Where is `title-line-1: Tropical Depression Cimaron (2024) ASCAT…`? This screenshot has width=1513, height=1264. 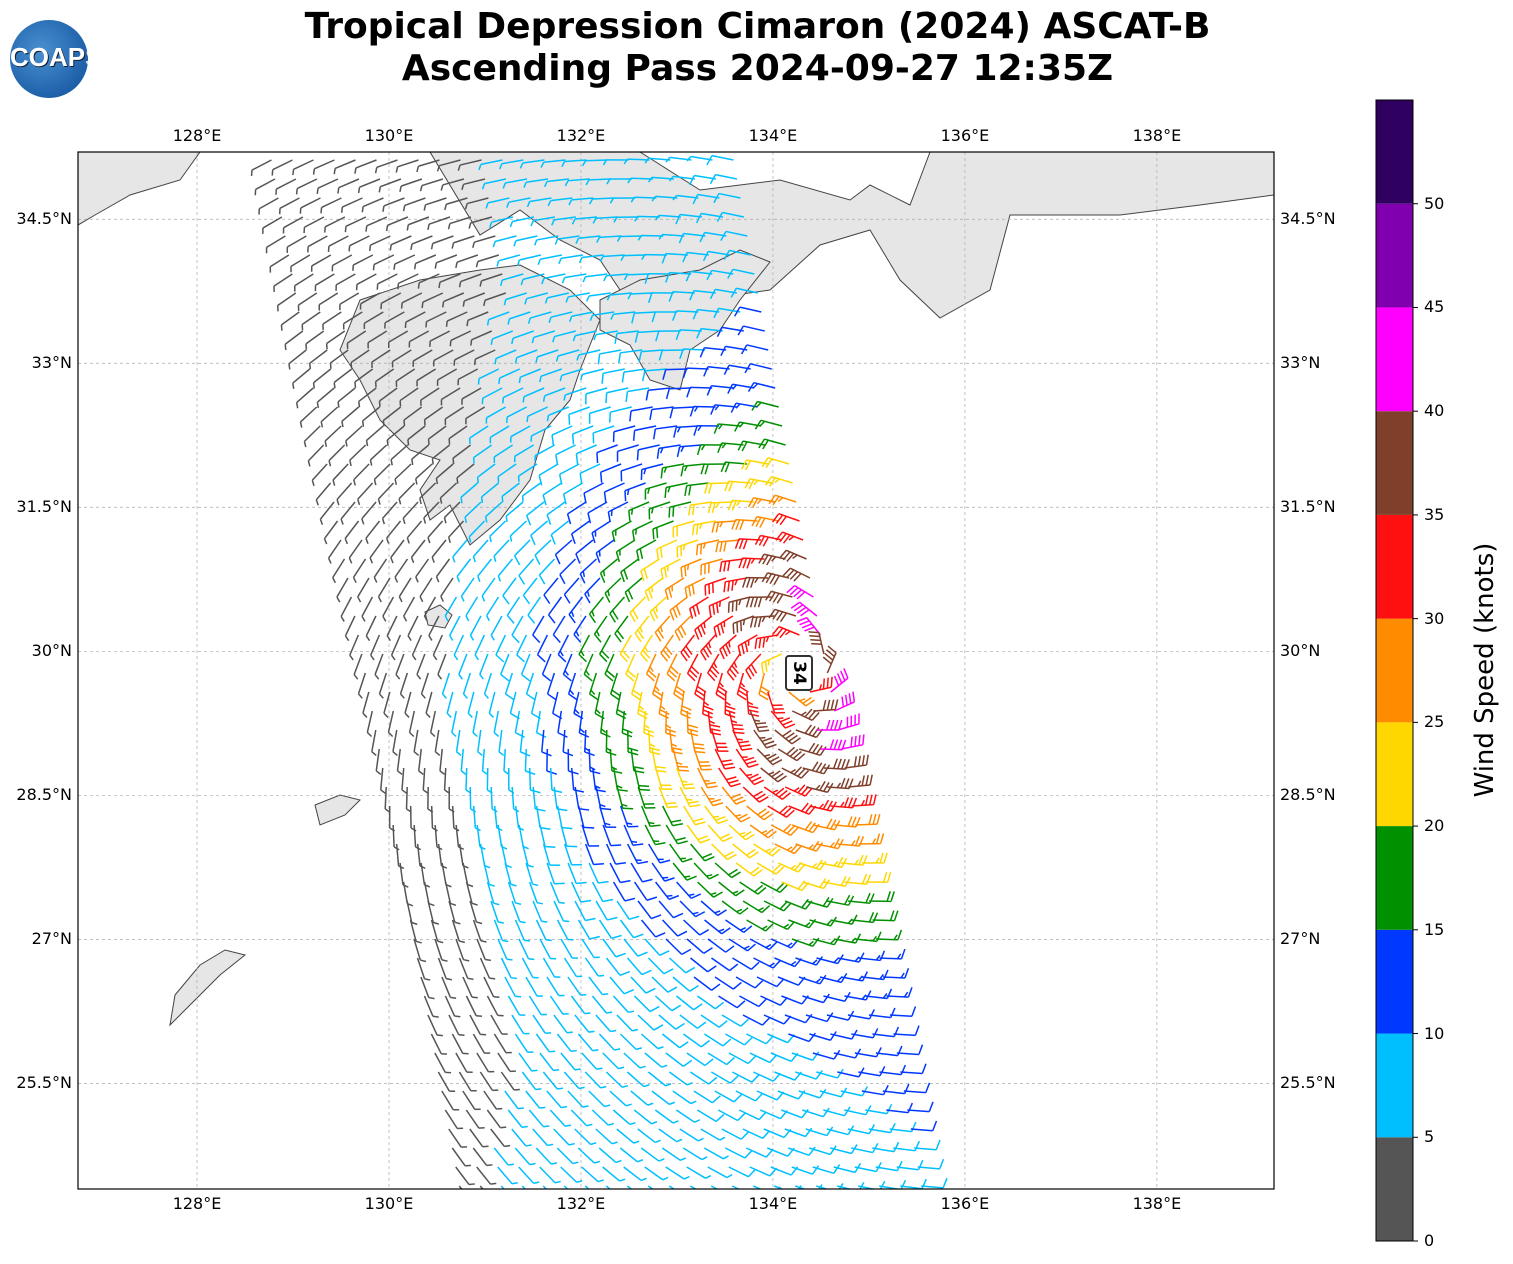 title-line-1: Tropical Depression Cimaron (2024) ASCAT… is located at coordinates (757, 26).